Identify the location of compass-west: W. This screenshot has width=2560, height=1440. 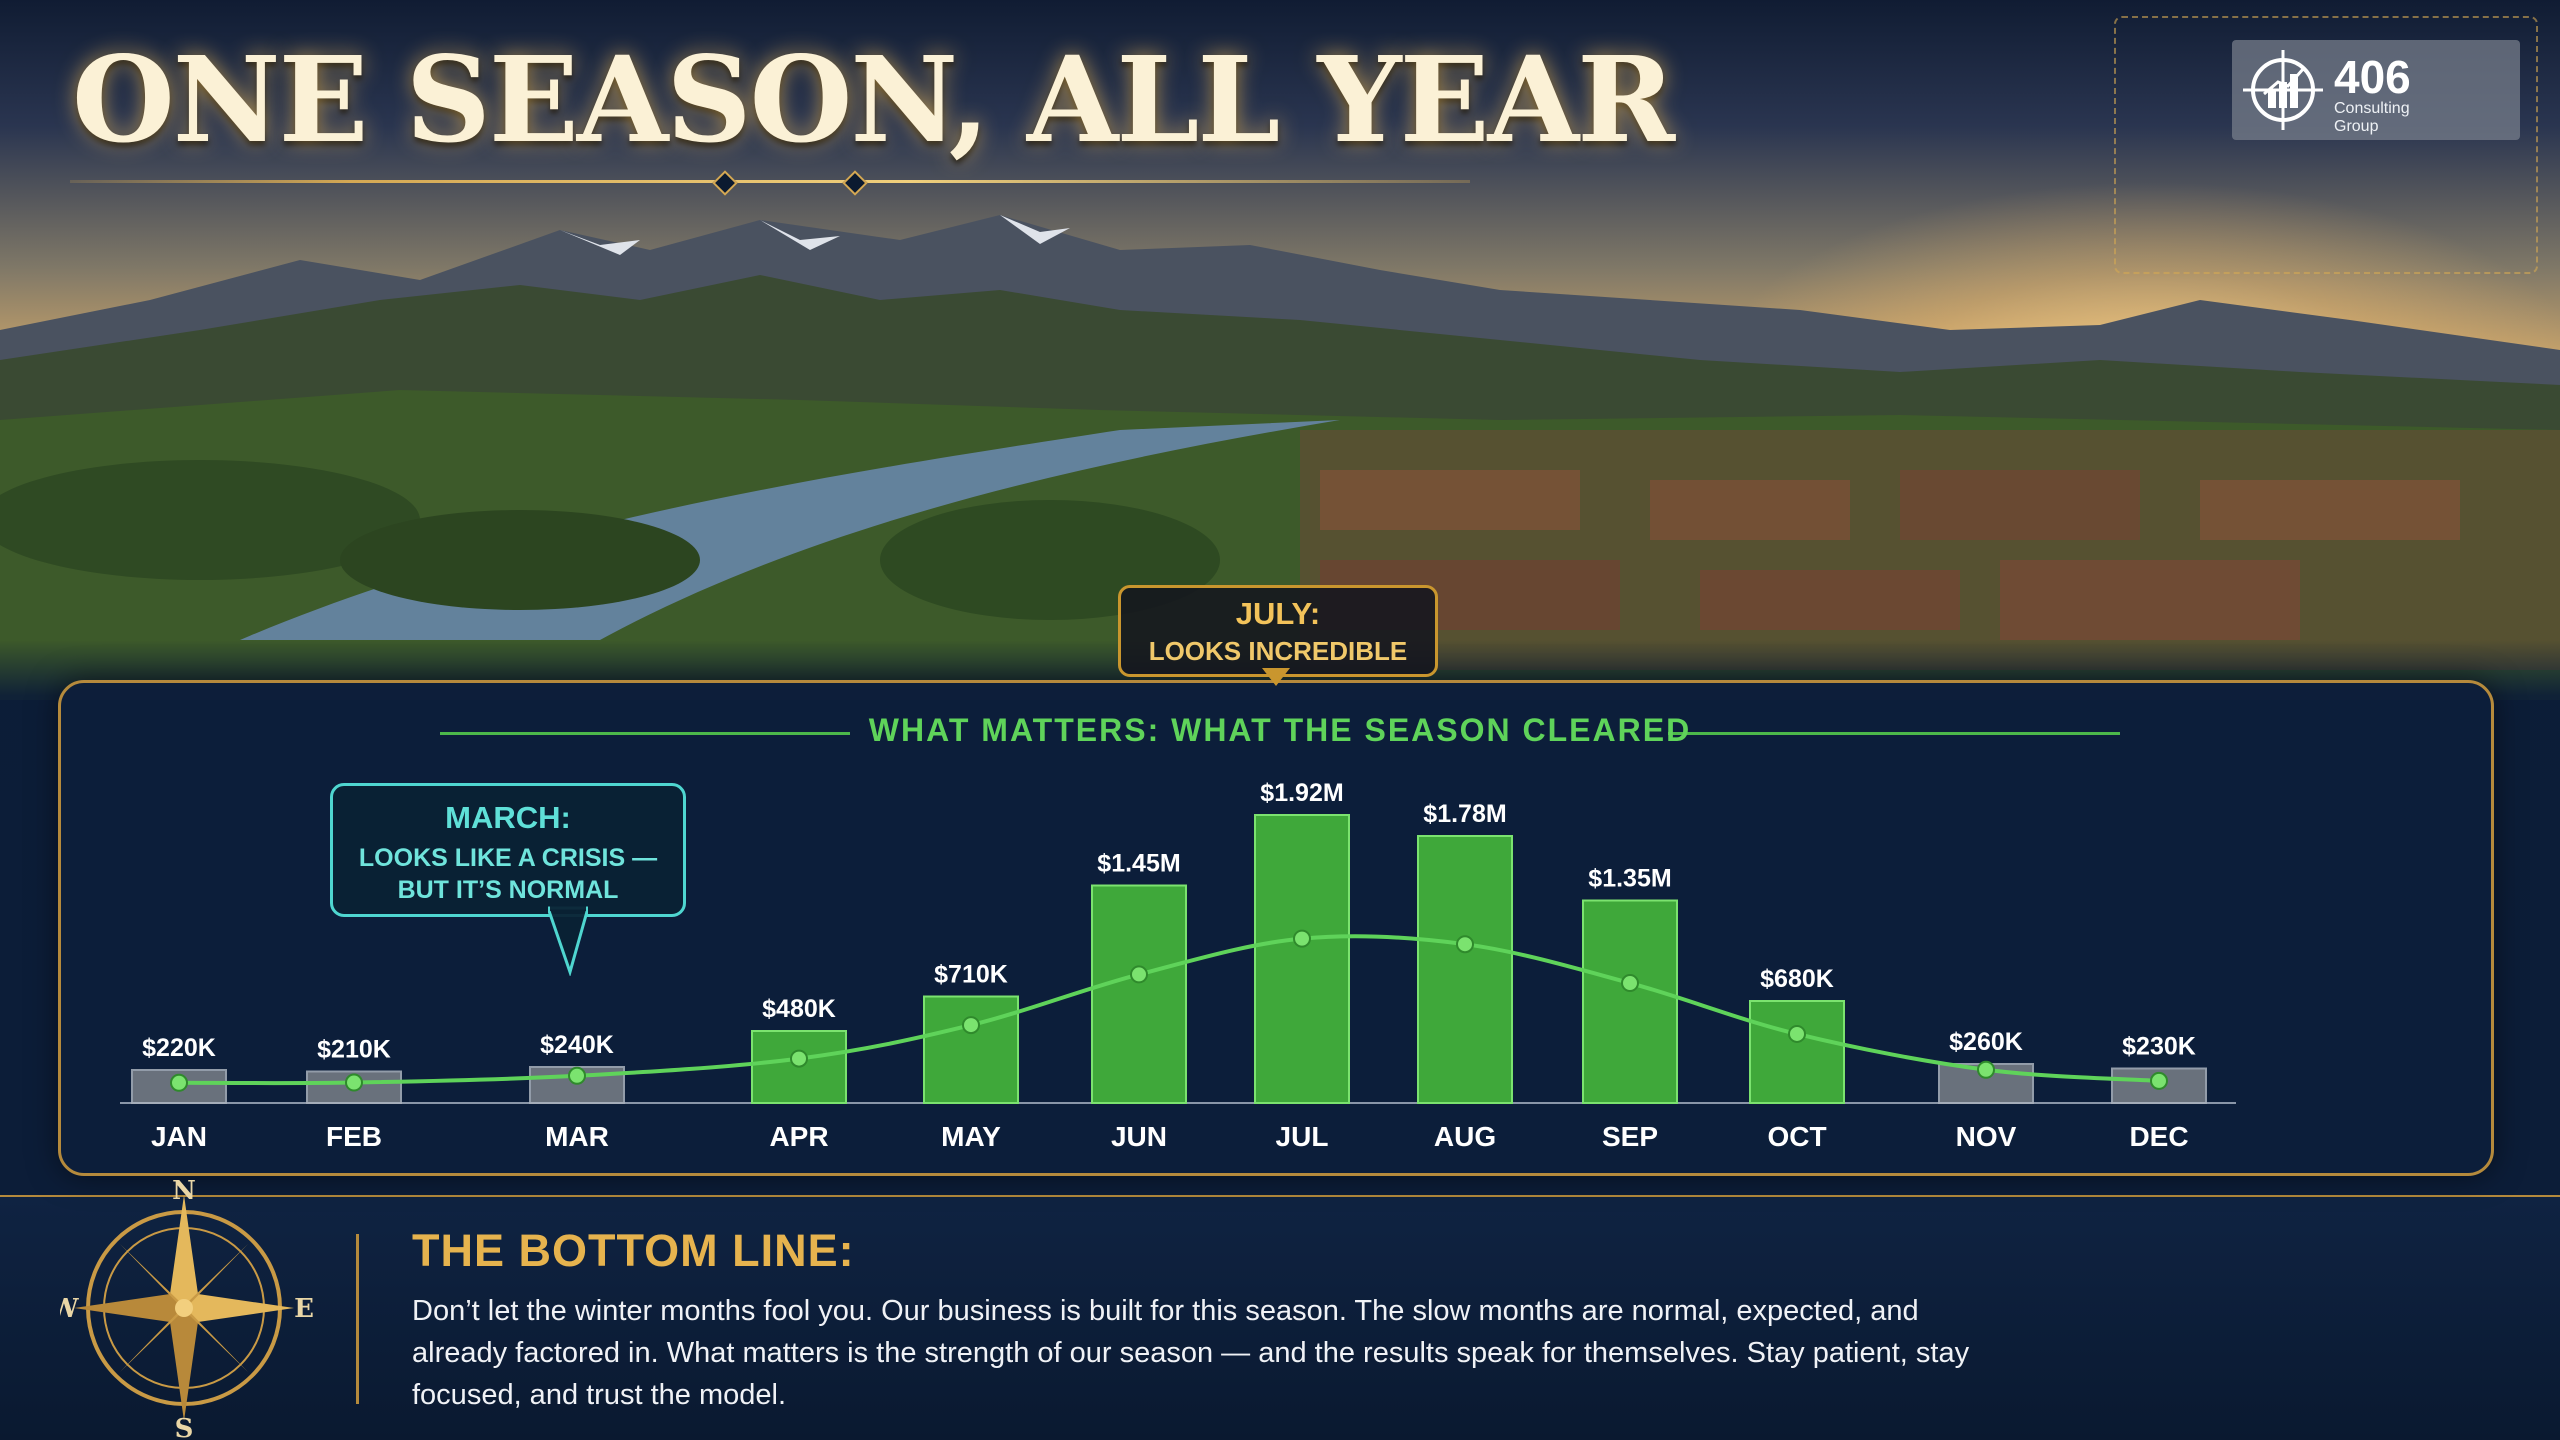
(69, 1309).